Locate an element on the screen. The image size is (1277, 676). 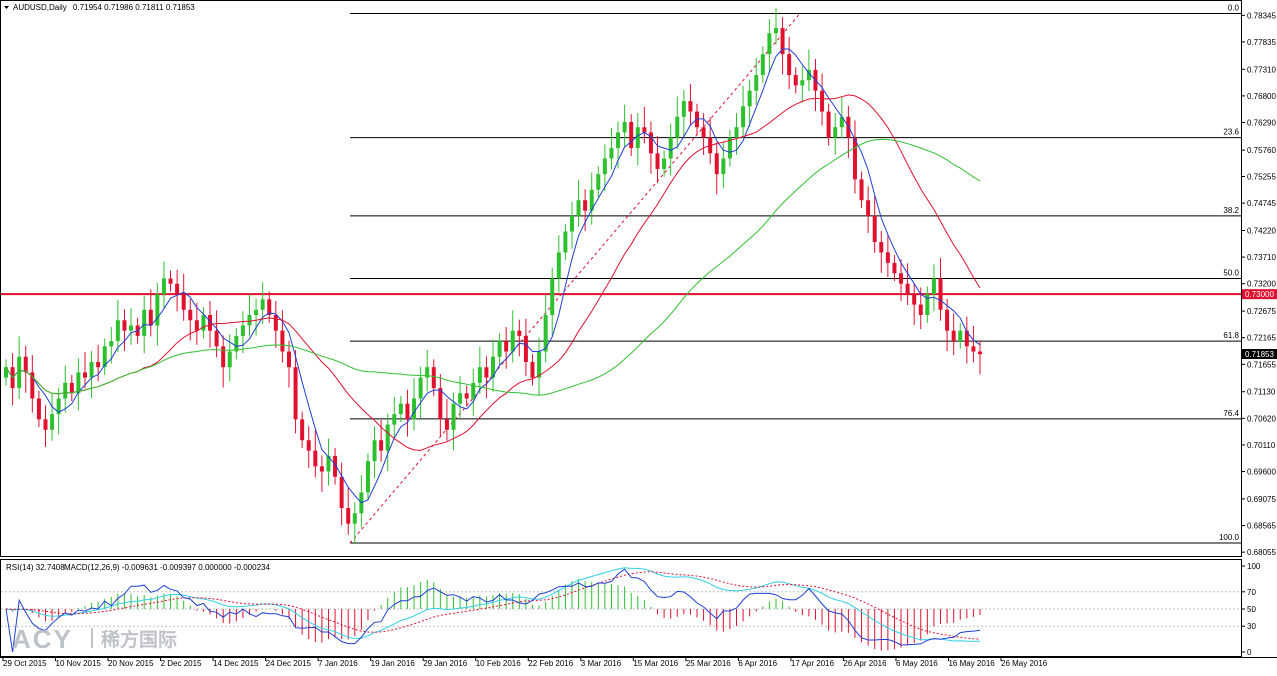
fib-level-label: 100.0 is located at coordinates (1229, 537).